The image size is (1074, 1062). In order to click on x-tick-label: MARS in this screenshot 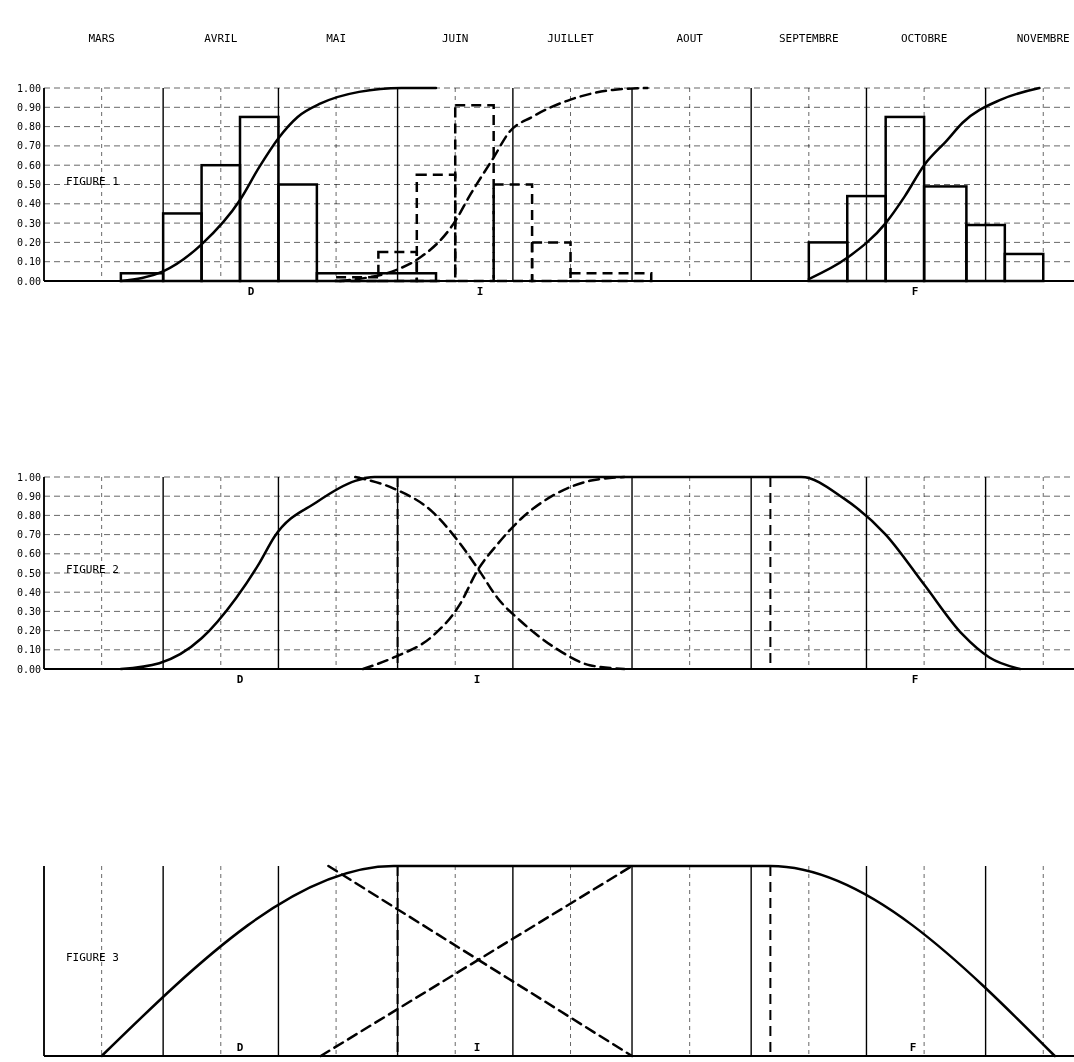, I will do `click(101, 38)`.